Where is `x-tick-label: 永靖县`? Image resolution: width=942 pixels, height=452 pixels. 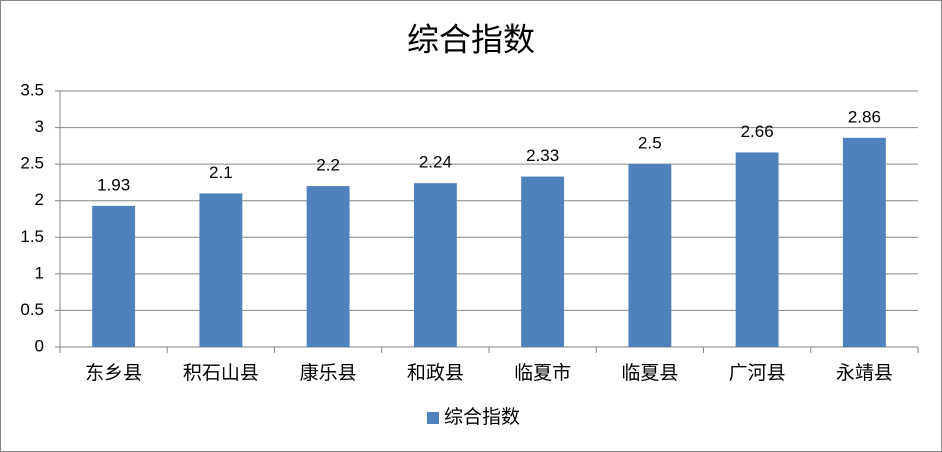
x-tick-label: 永靖县 is located at coordinates (864, 373).